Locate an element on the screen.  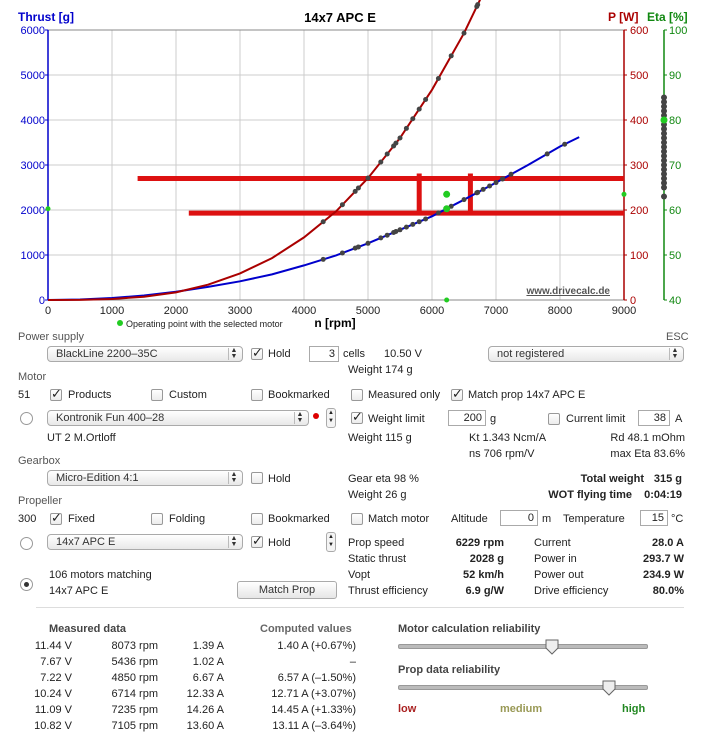
x-tick-label: 8000 is located at coordinates (560, 311).